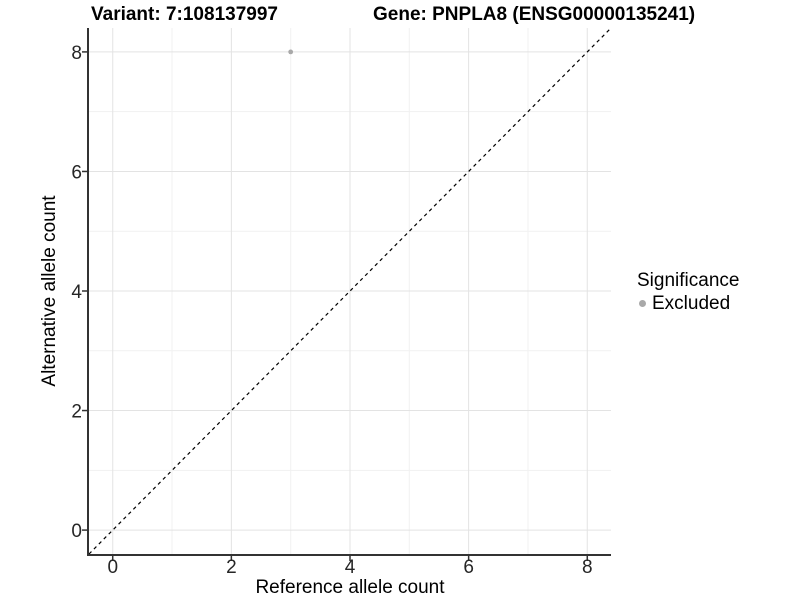  I want to click on y-axis-title: Alternative allele count, so click(49, 291).